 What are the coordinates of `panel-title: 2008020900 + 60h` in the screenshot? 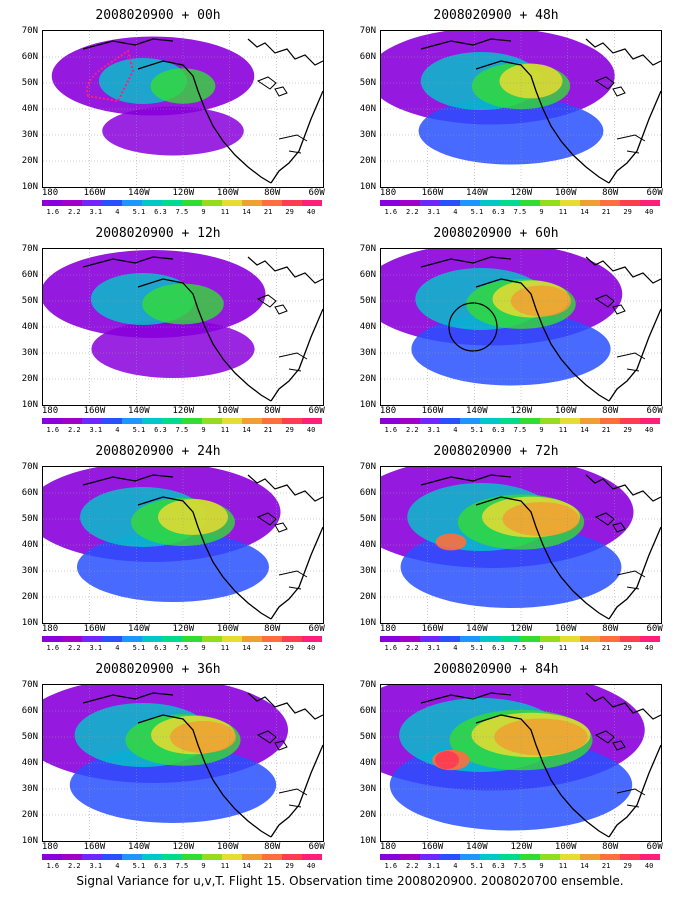 It's located at (496, 233).